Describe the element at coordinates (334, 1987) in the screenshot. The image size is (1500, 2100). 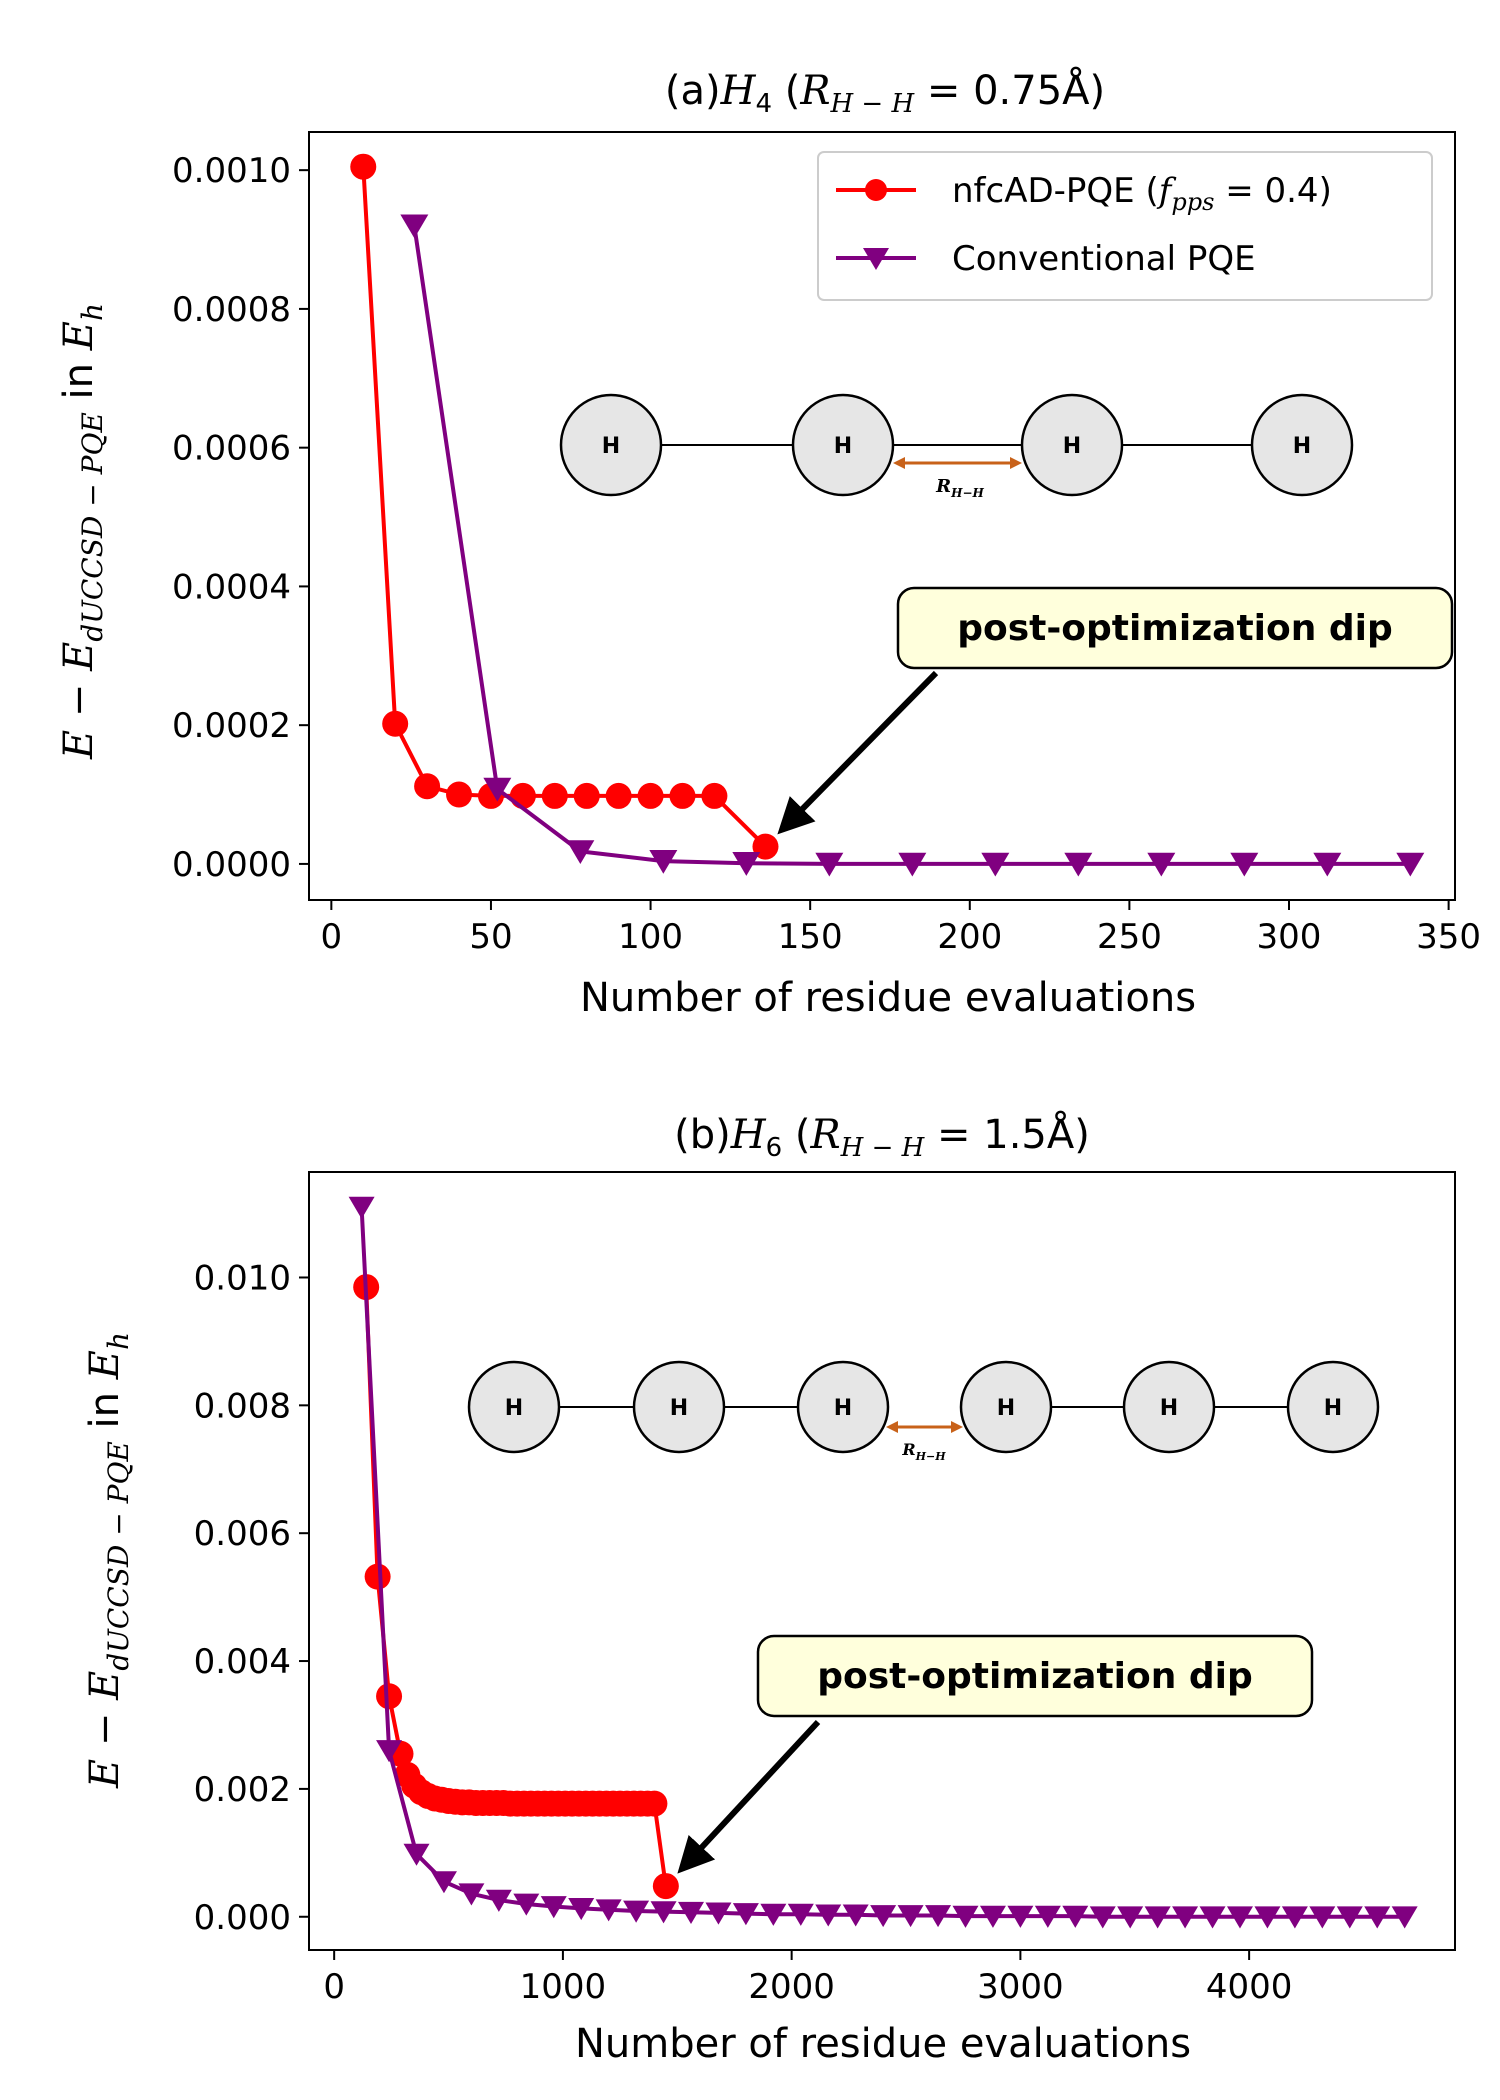
I see `panel-b-x-tick-label: 0` at that location.